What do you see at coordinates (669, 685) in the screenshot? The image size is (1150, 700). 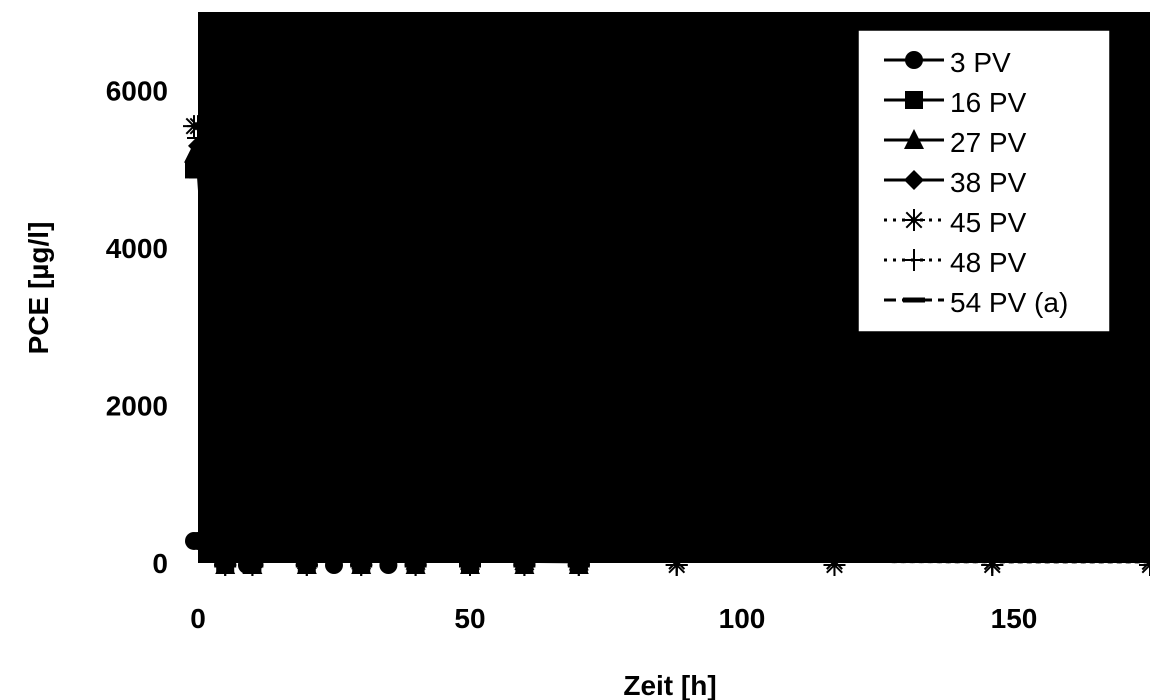 I see `x-axis-title: Zeit [h]` at bounding box center [669, 685].